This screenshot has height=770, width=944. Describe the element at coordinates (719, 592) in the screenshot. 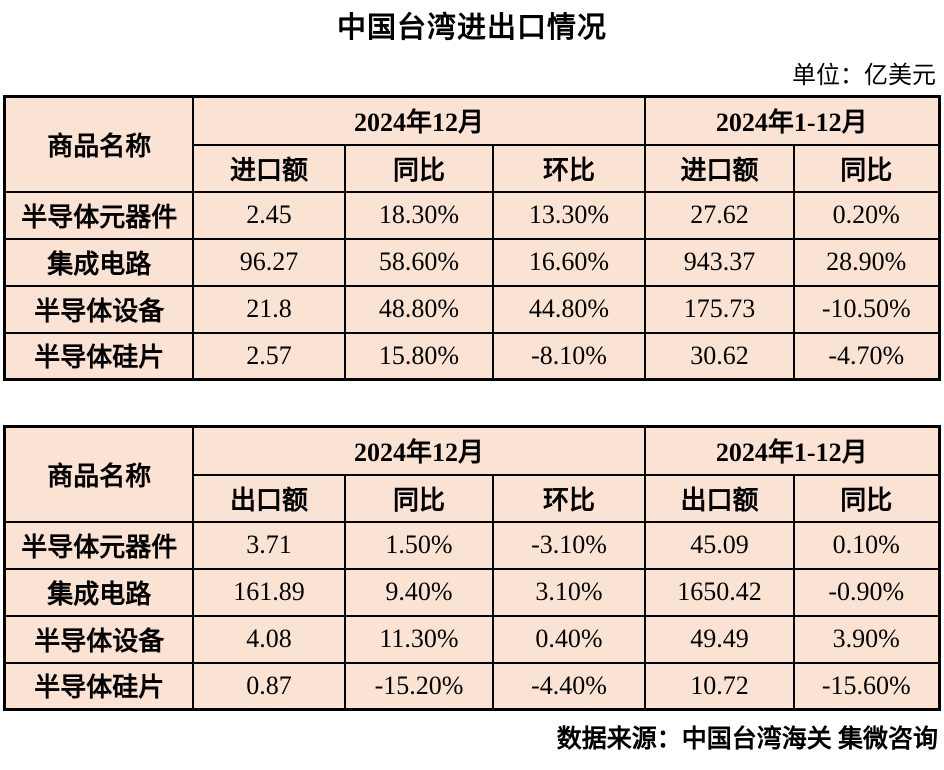

I see `data-cell: 1650.42` at that location.